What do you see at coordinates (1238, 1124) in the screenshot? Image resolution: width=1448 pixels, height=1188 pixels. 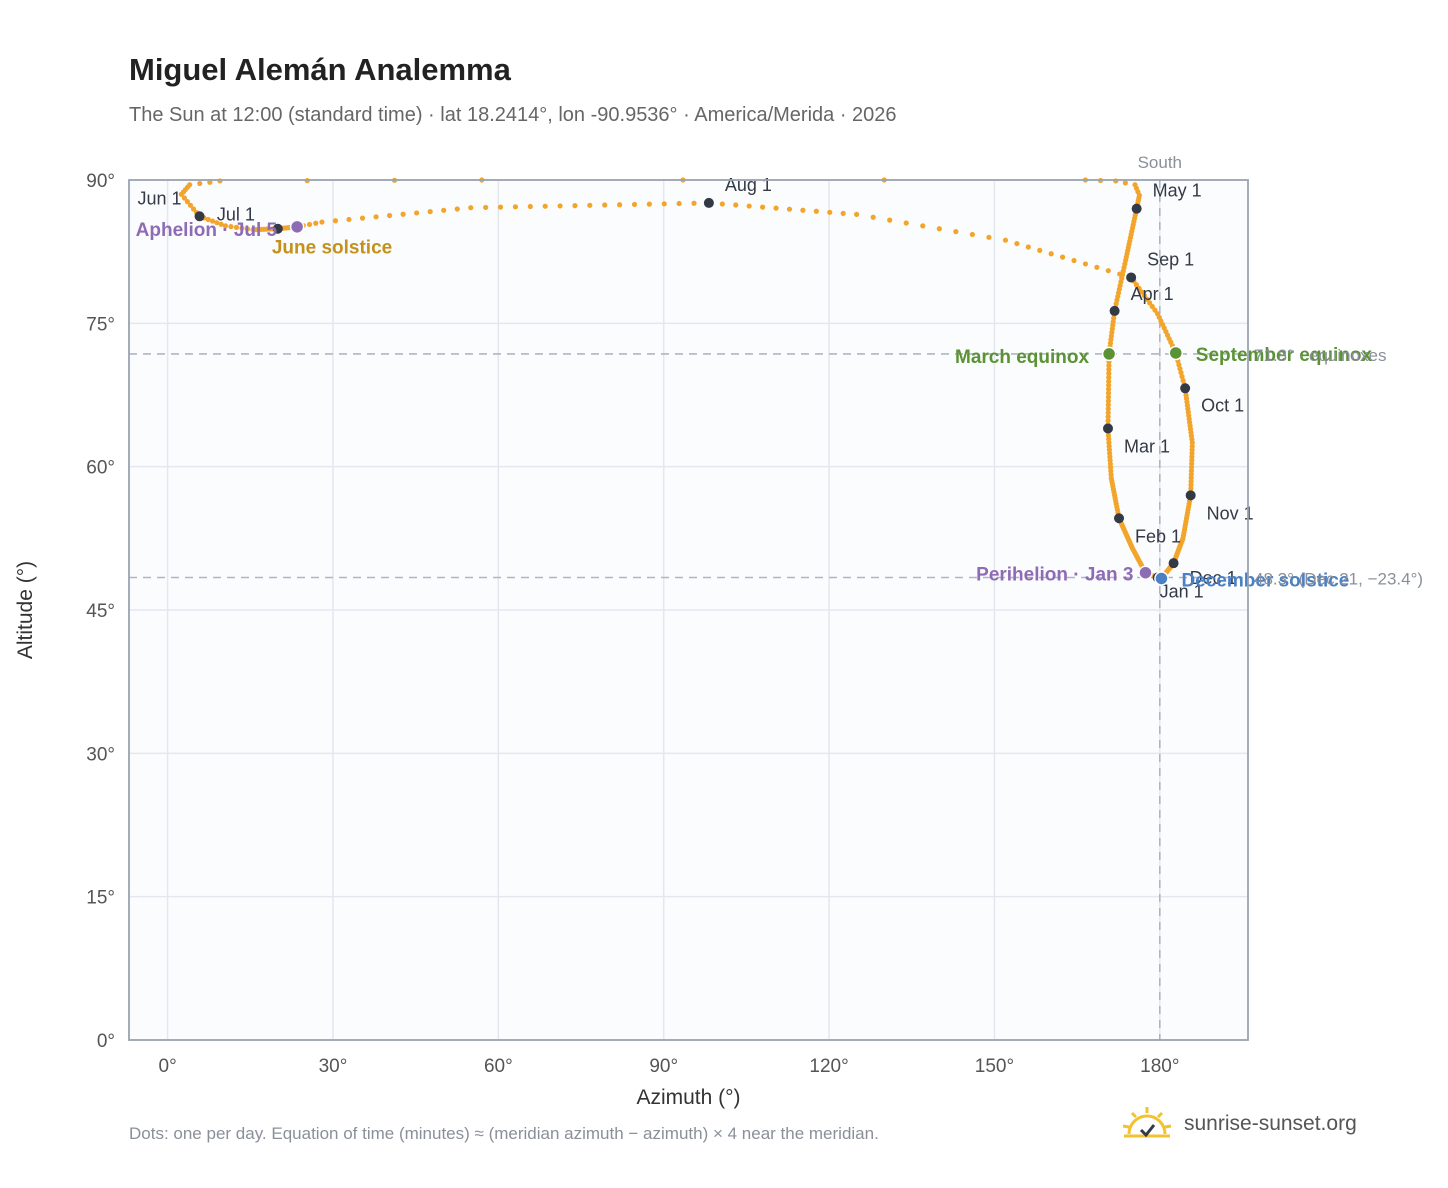 I see `brand: sunrise-sunset.org` at bounding box center [1238, 1124].